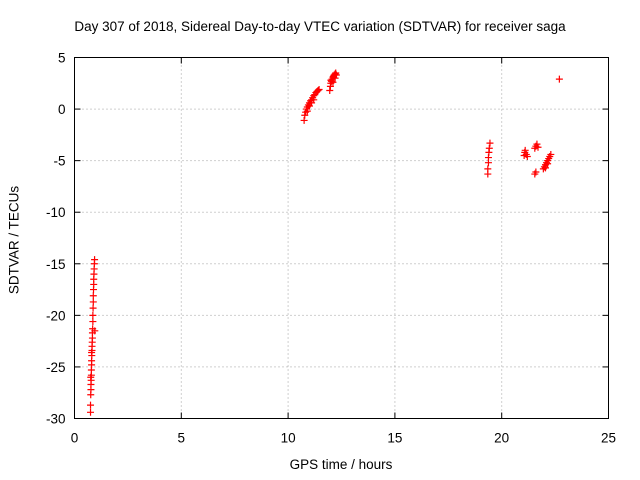  I want to click on x-tick-label: 0, so click(75, 438).